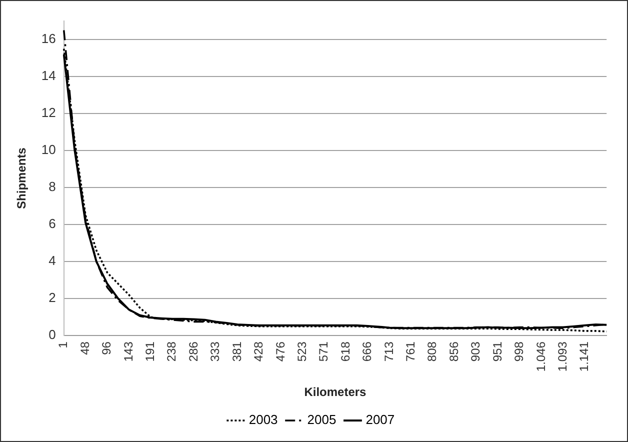  What do you see at coordinates (453, 351) in the screenshot?
I see `x-tick-label: 856` at bounding box center [453, 351].